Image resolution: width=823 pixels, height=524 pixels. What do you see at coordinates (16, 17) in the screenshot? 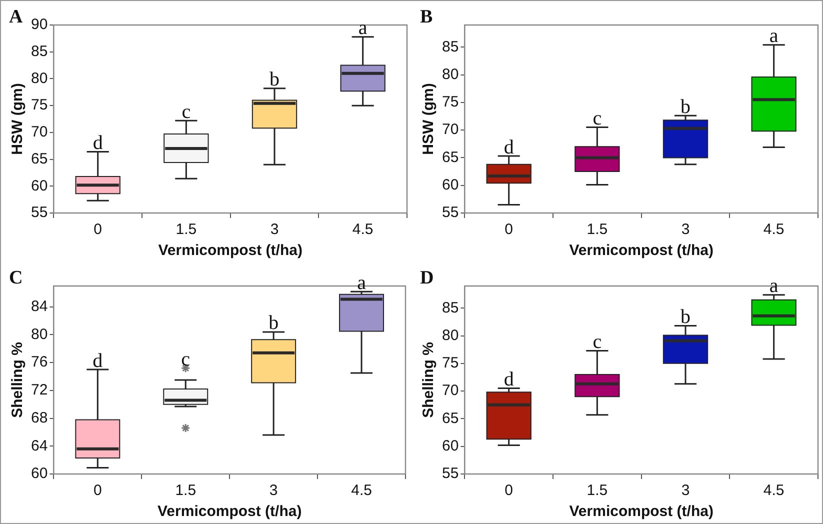
I see `chart-title: A` at bounding box center [16, 17].